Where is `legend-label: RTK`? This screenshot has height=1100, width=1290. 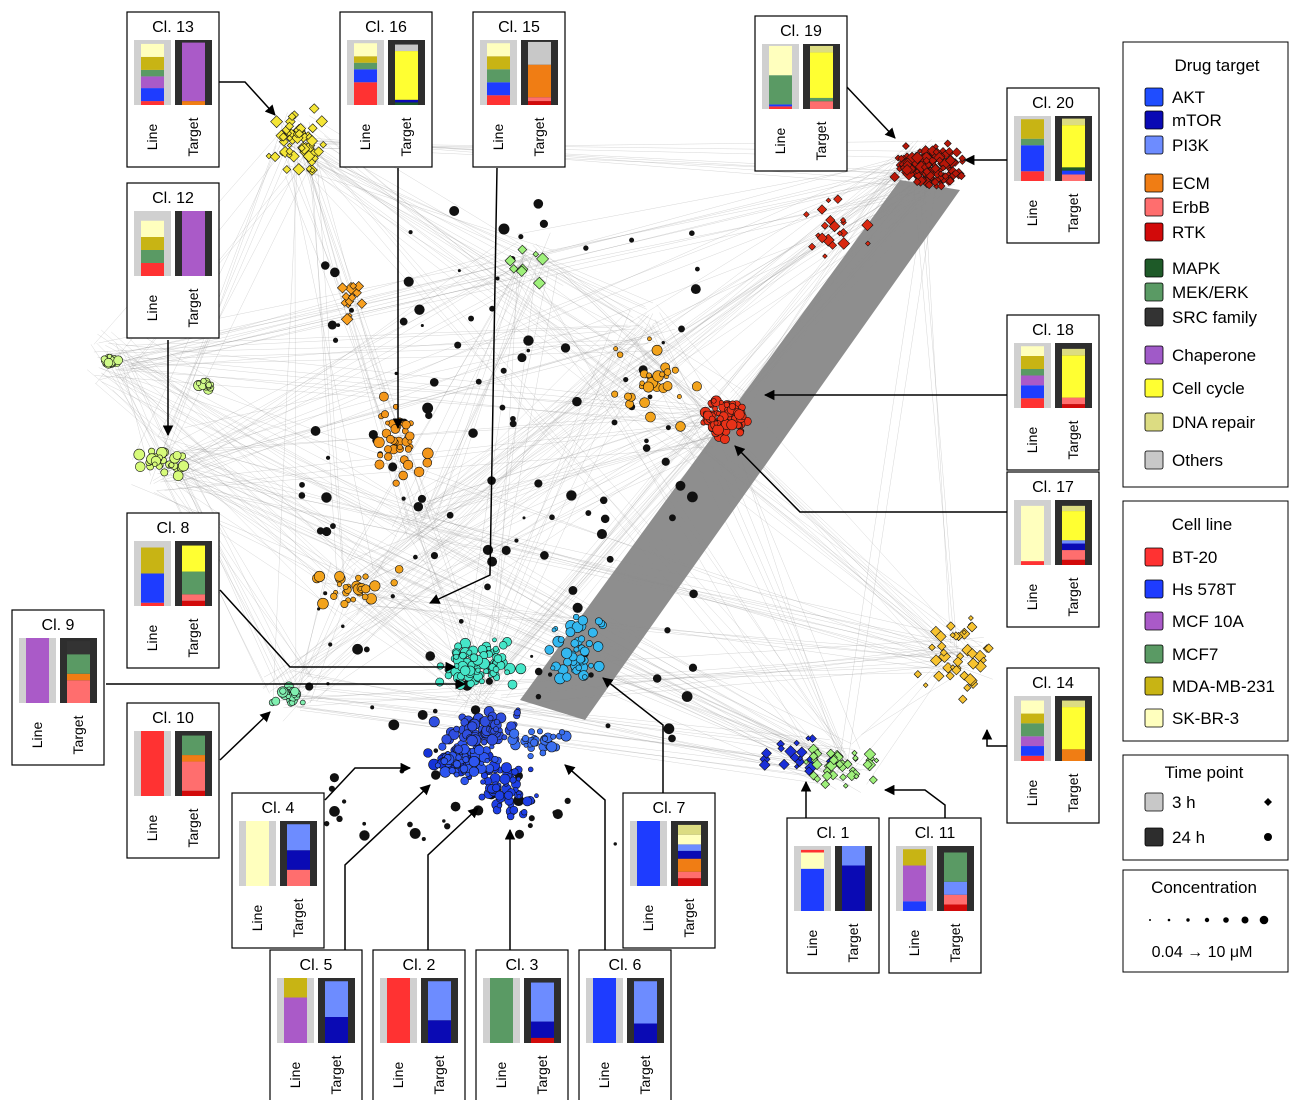
legend-label: RTK is located at coordinates (1189, 232).